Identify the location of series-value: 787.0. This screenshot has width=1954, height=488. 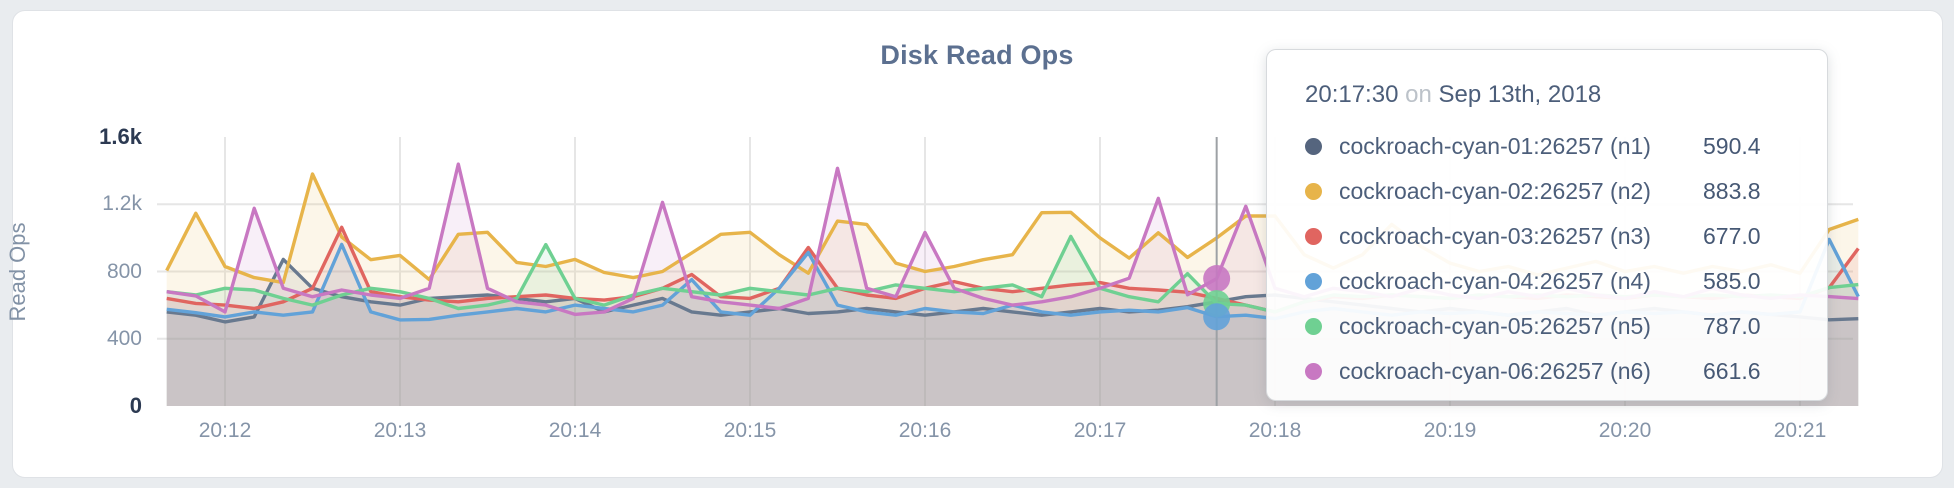
(1732, 326).